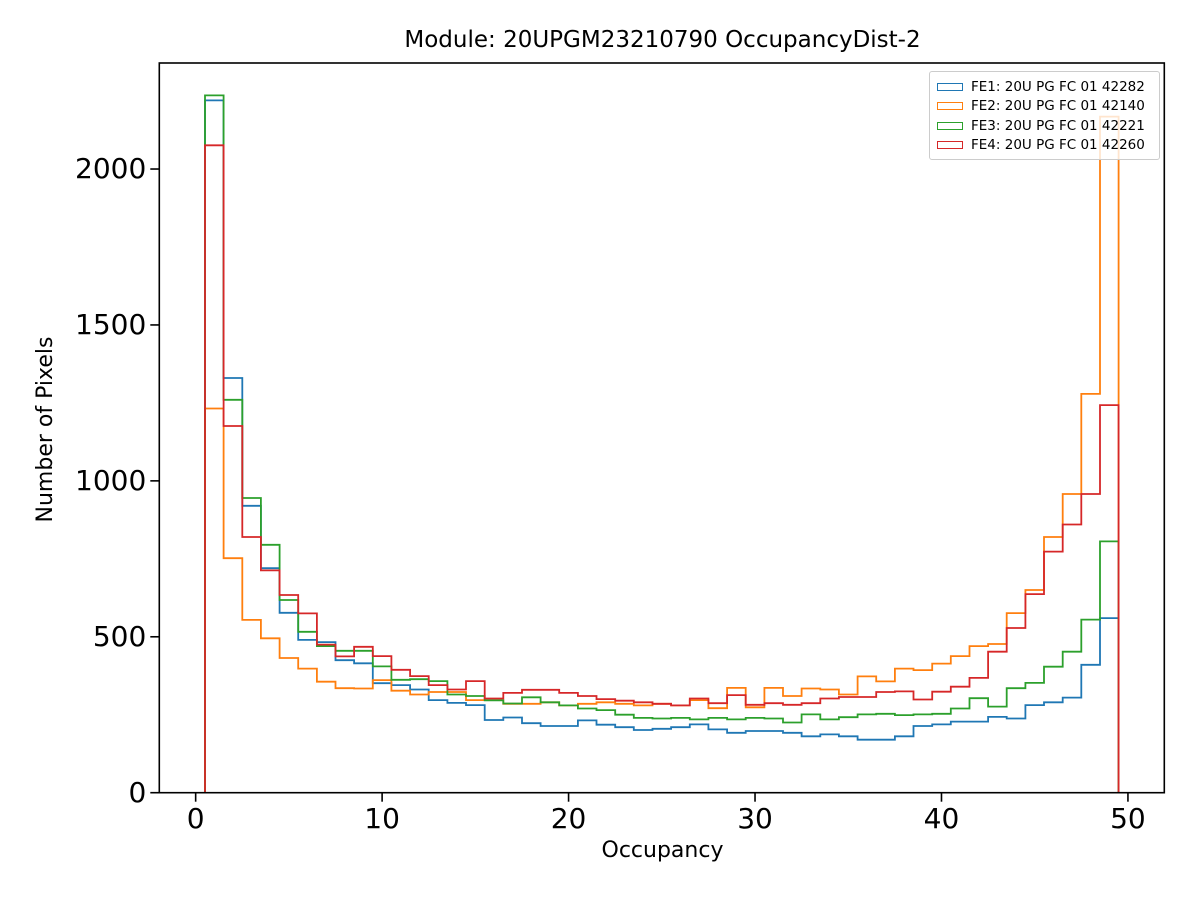  I want to click on x-axis-label: Occupancy, so click(662, 850).